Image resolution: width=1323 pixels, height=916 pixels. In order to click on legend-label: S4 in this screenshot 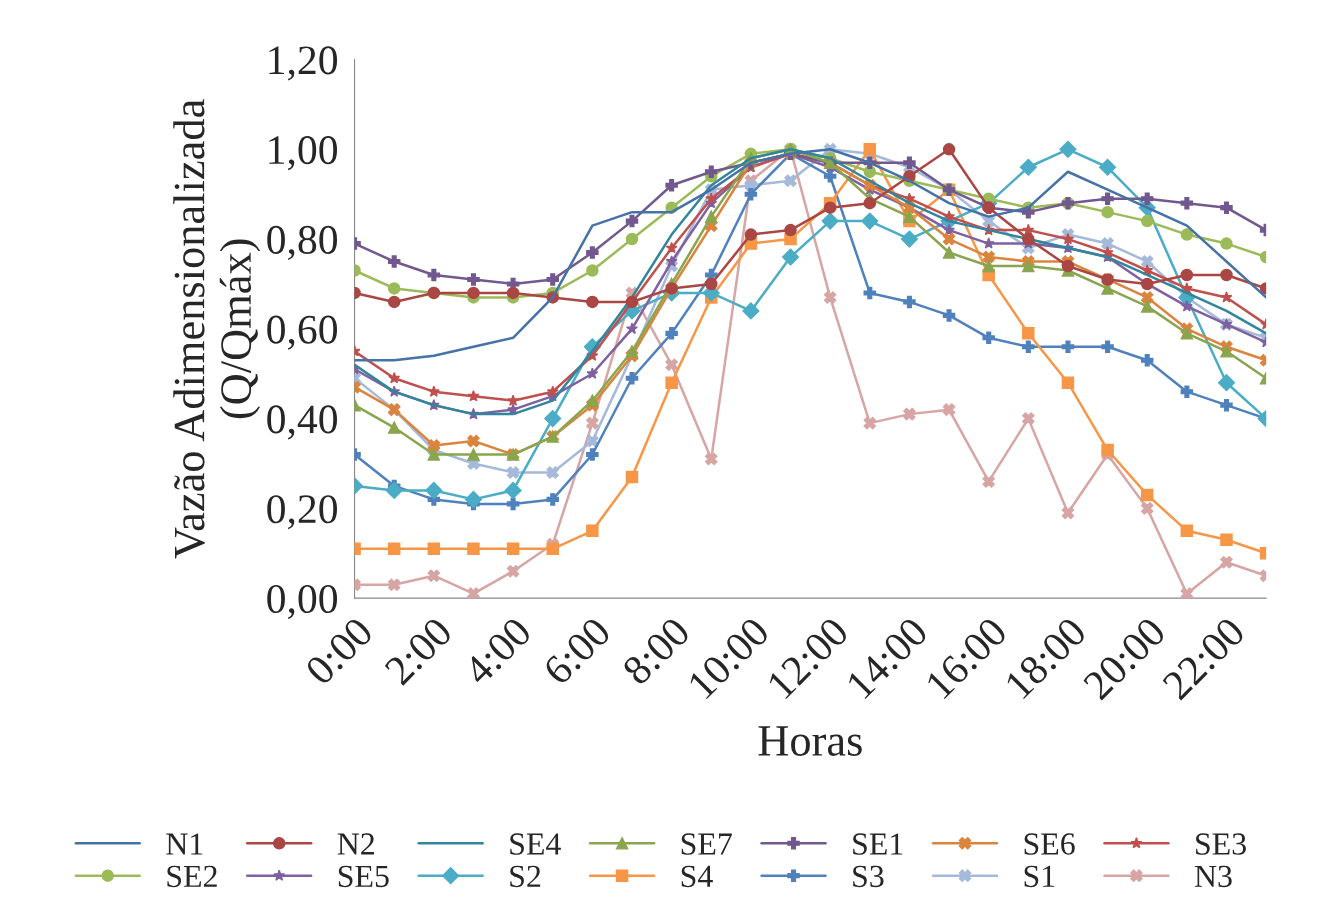, I will do `click(697, 876)`.